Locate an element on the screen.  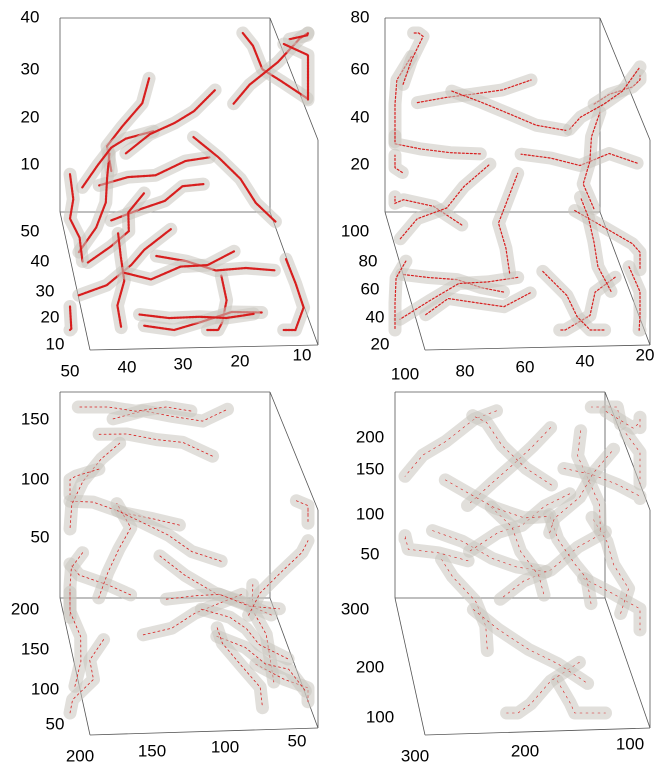
x-tick-label: 300 is located at coordinates (415, 755).